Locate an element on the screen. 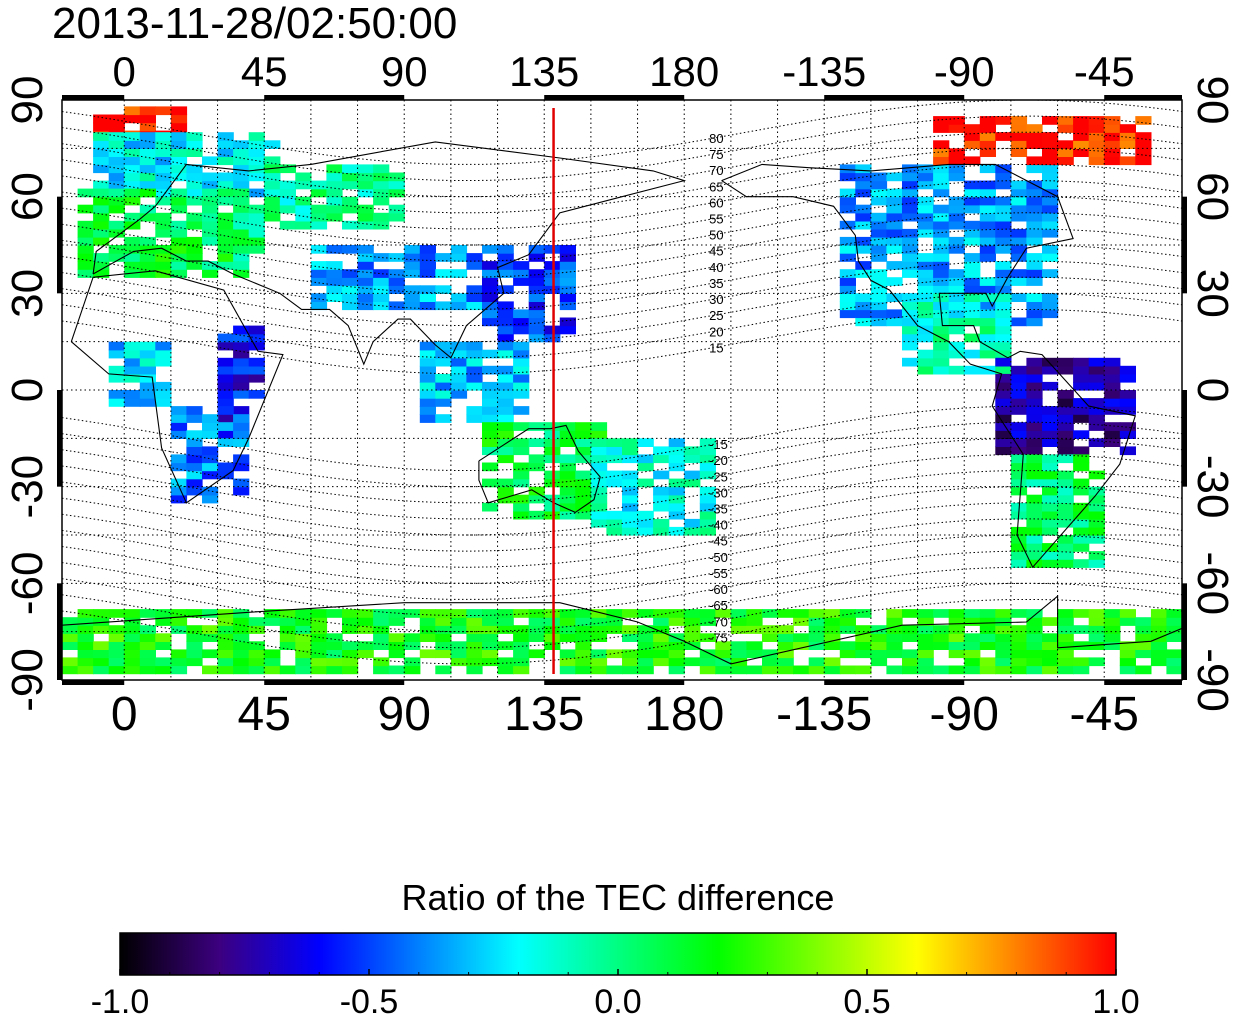  colorbar-title: Ratio of the TEC difference is located at coordinates (618, 897).